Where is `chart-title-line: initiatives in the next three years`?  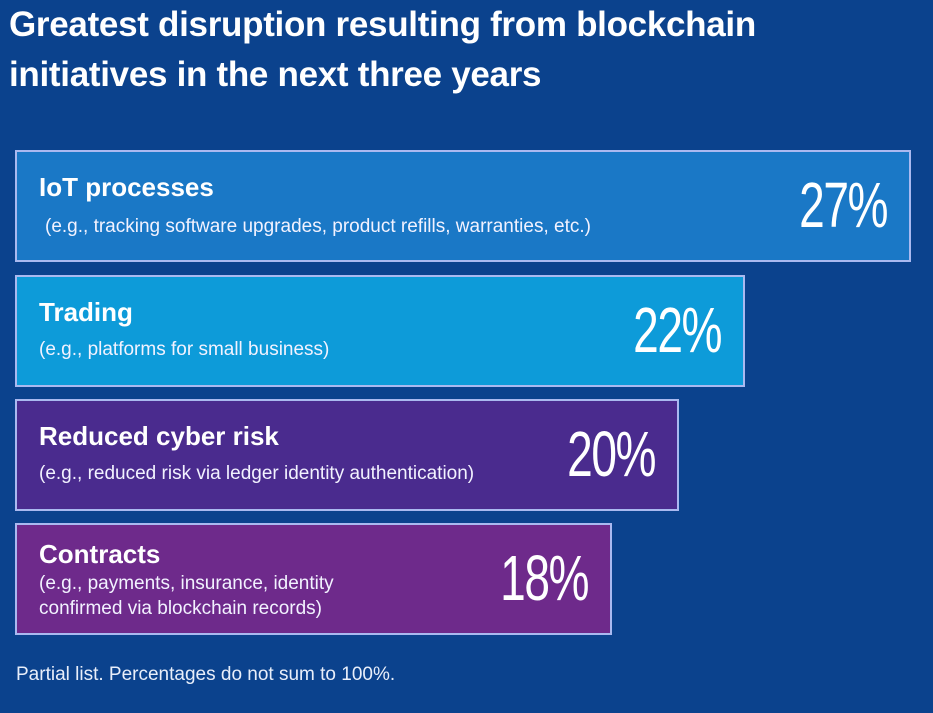
chart-title-line: initiatives in the next three years is located at coordinates (275, 74).